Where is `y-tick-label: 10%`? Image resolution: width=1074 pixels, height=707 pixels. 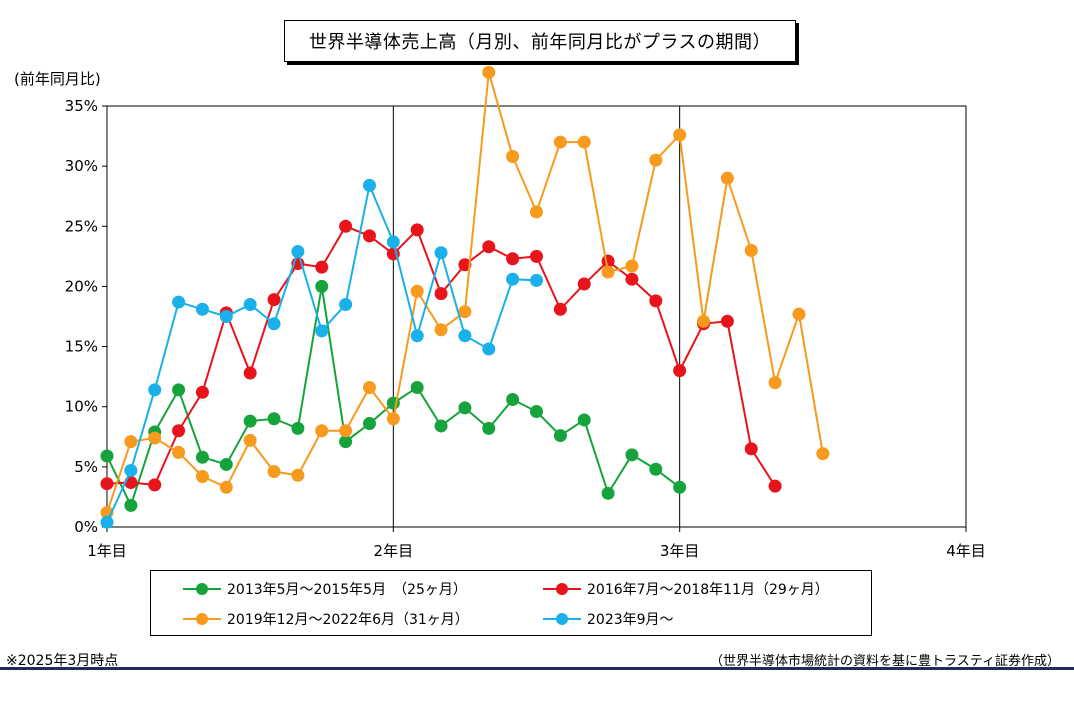
y-tick-label: 10% is located at coordinates (81, 407).